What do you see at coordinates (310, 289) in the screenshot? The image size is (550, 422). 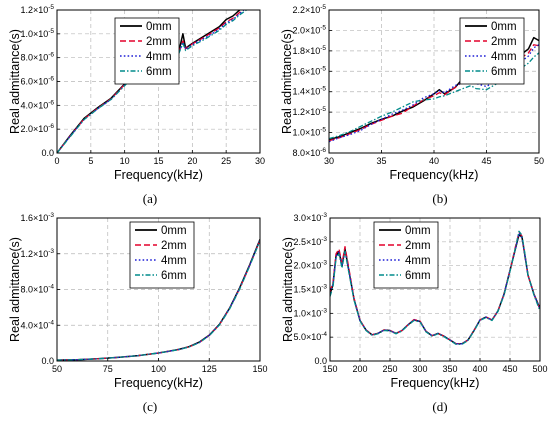 I see `y-tick-label: 1.5×10⁻³` at bounding box center [310, 289].